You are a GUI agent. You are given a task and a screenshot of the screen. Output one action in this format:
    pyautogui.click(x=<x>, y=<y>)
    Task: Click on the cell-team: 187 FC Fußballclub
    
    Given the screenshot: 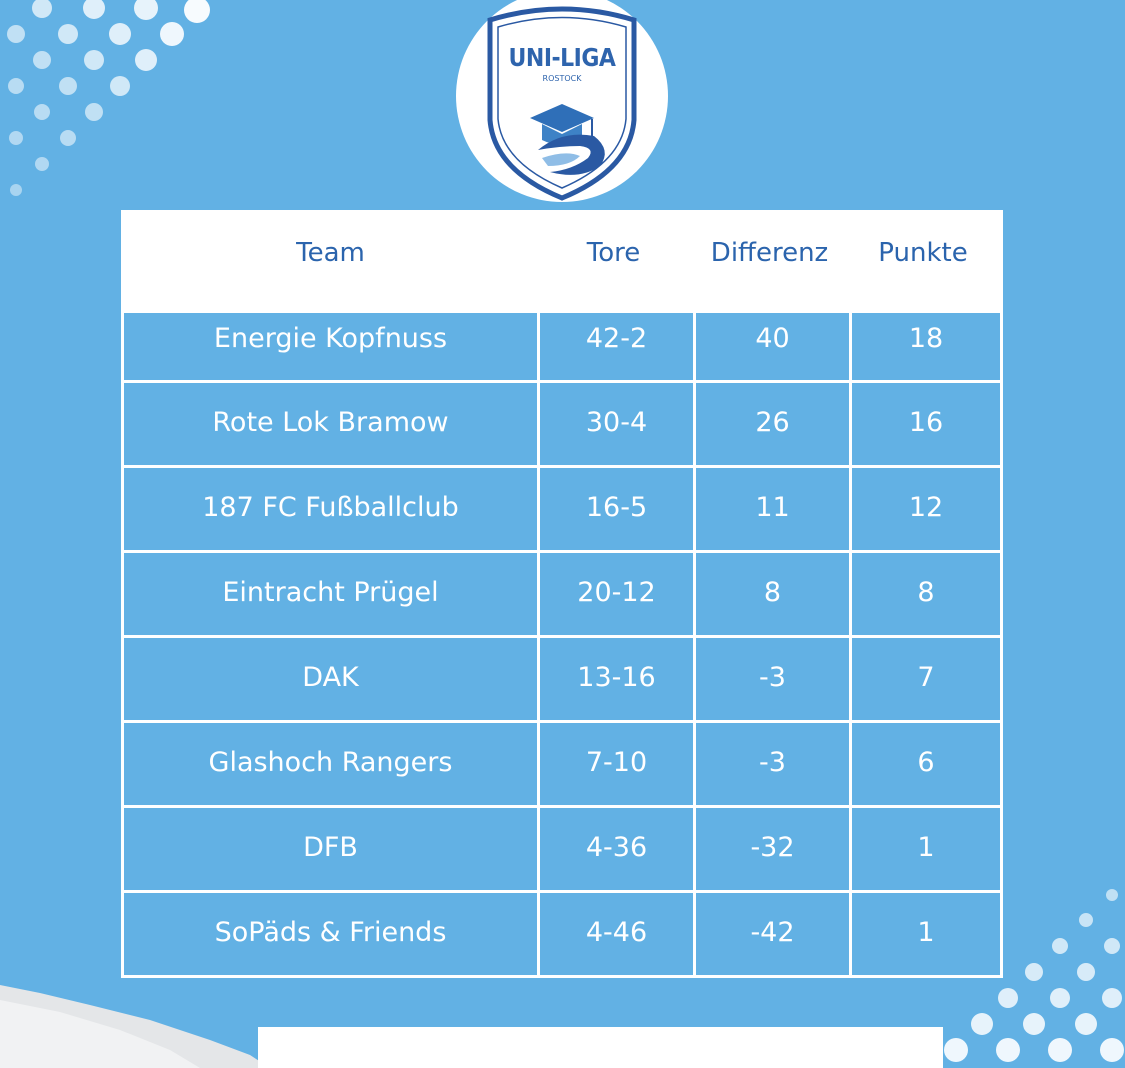 What is the action you would take?
    pyautogui.click(x=330, y=507)
    